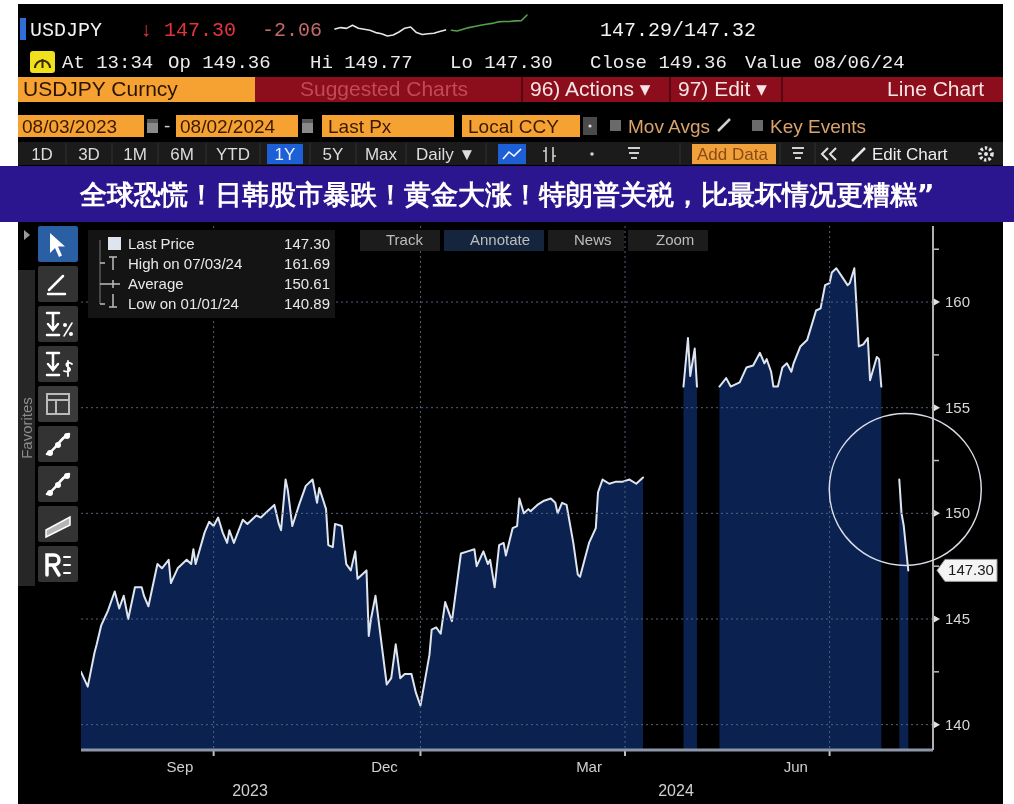 Image resolution: width=1014 pixels, height=804 pixels. What do you see at coordinates (501, 63) in the screenshot?
I see `text: Lo 147.30` at bounding box center [501, 63].